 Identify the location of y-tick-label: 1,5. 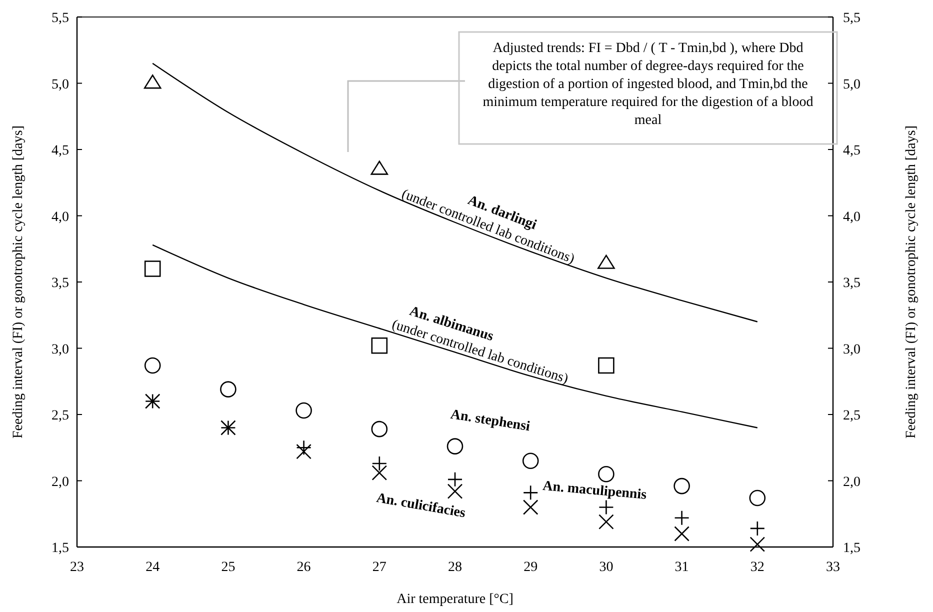
(60, 548).